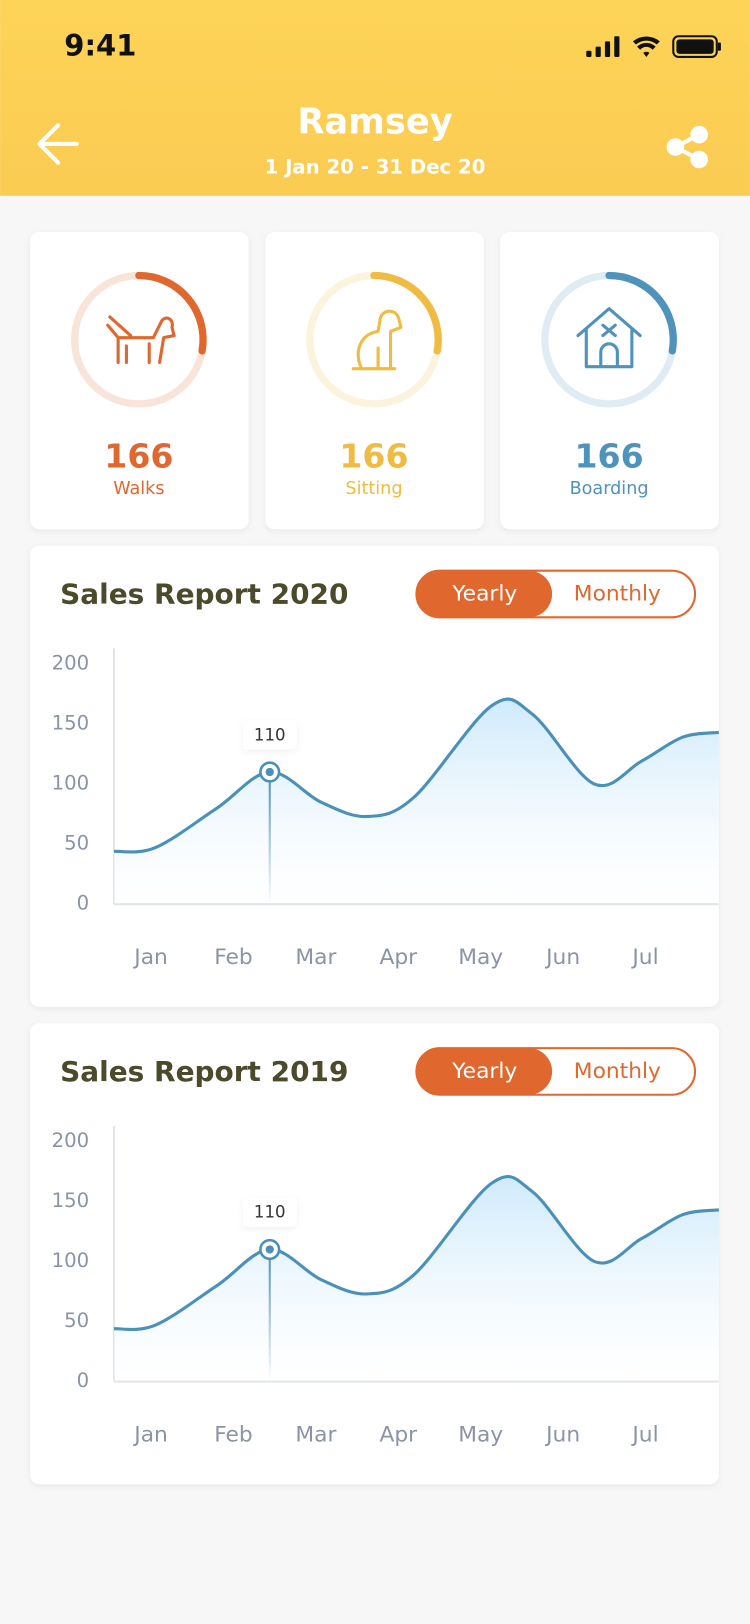  Describe the element at coordinates (373, 489) in the screenshot. I see `stat-label: Sitting` at that location.